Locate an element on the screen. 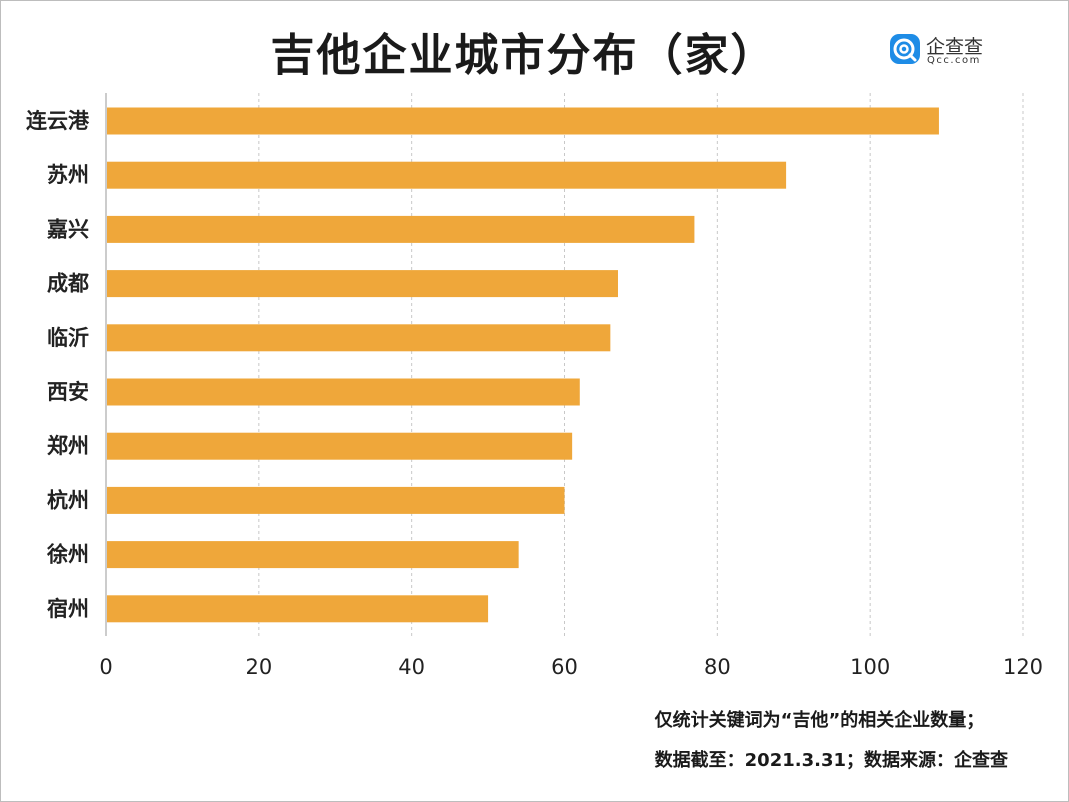 This screenshot has height=802, width=1069. x-tick-labels: 0 20 40 60 80 100 120 is located at coordinates (571, 667).